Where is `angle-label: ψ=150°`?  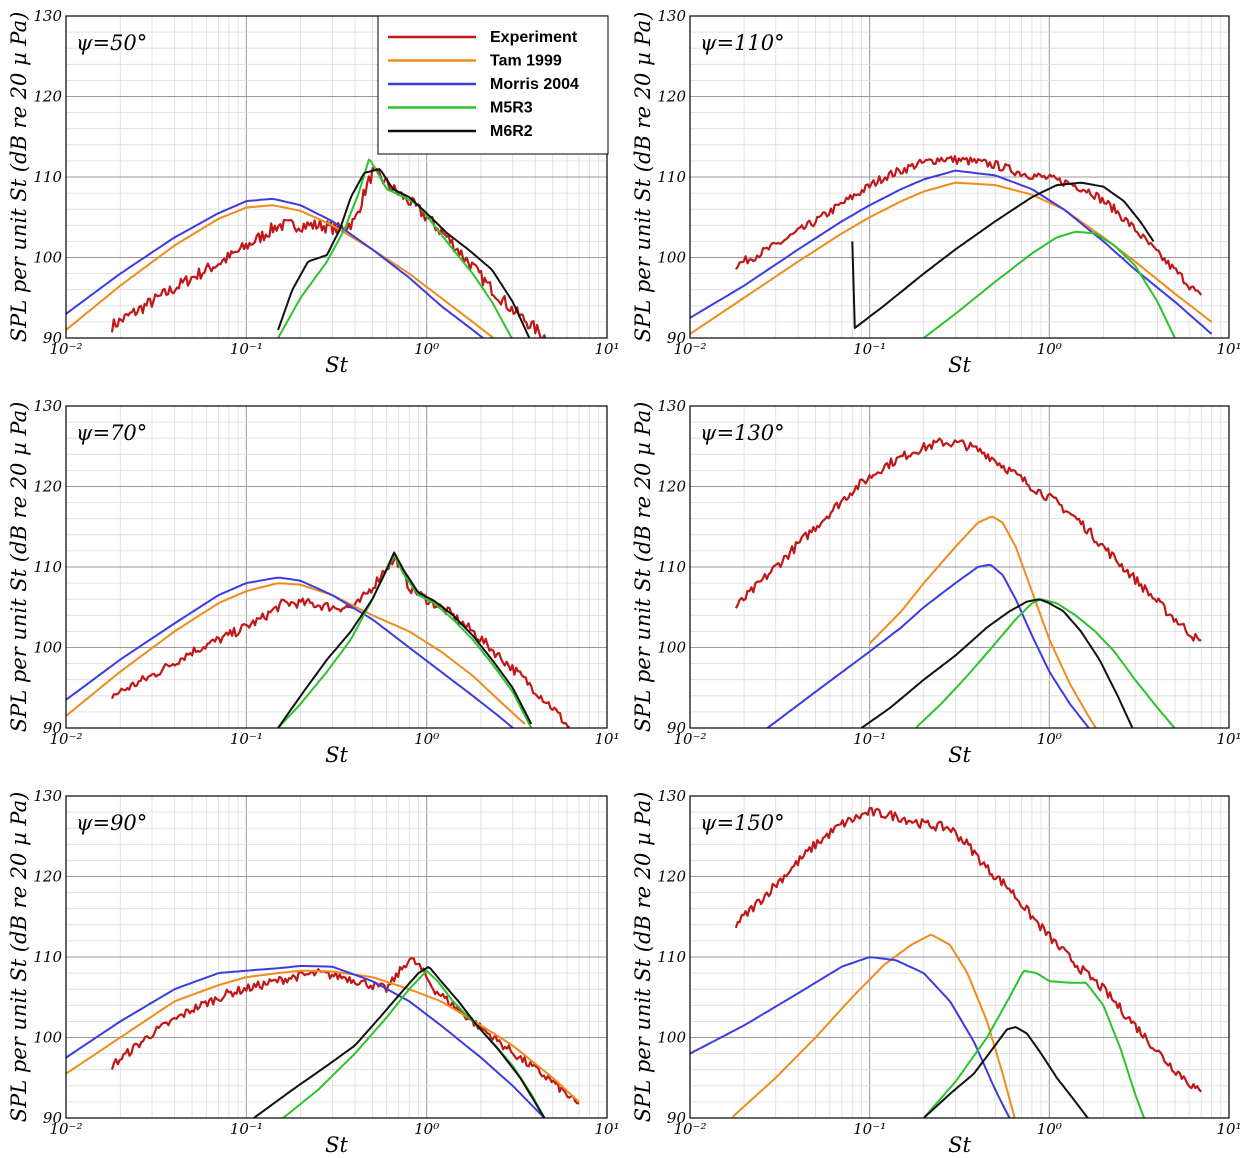 angle-label: ψ=150° is located at coordinates (742, 823).